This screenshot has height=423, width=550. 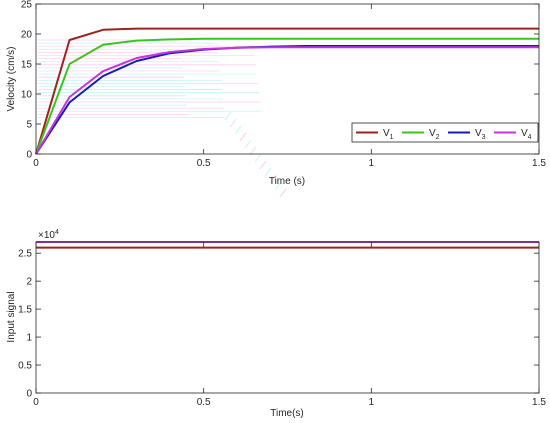 I want to click on y-tick-label: 25, so click(x=27, y=5).